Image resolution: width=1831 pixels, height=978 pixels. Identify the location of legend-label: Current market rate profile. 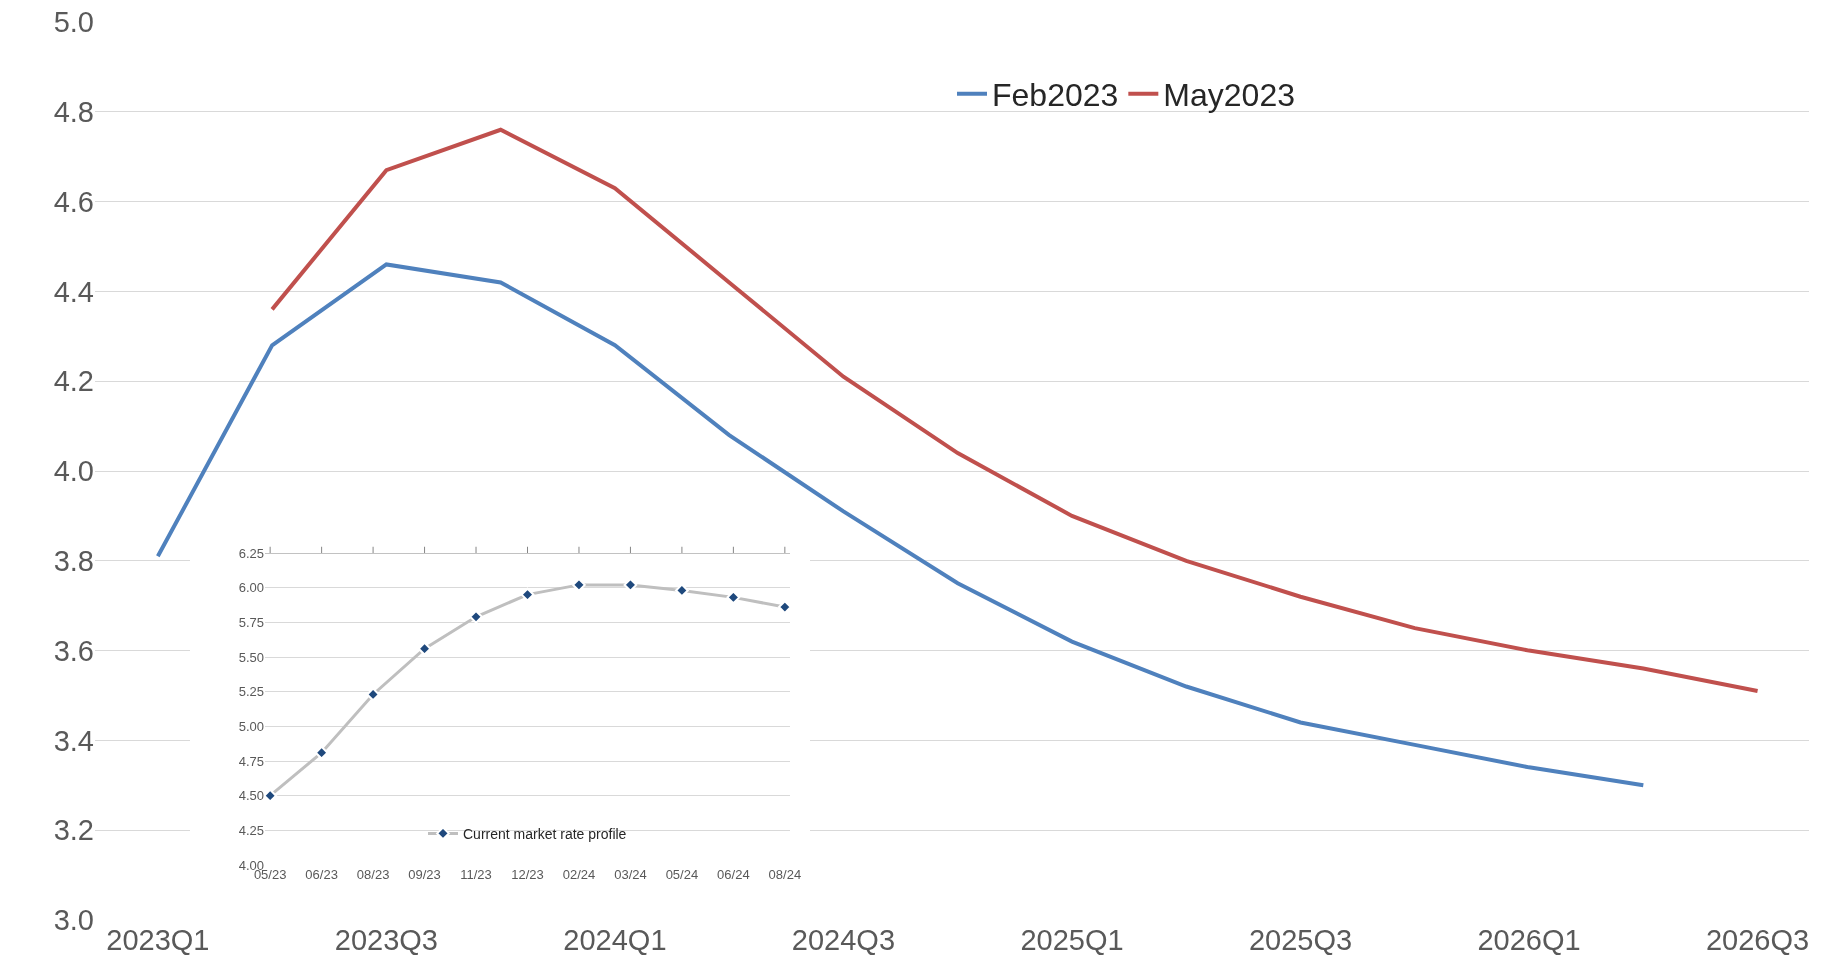
(545, 833).